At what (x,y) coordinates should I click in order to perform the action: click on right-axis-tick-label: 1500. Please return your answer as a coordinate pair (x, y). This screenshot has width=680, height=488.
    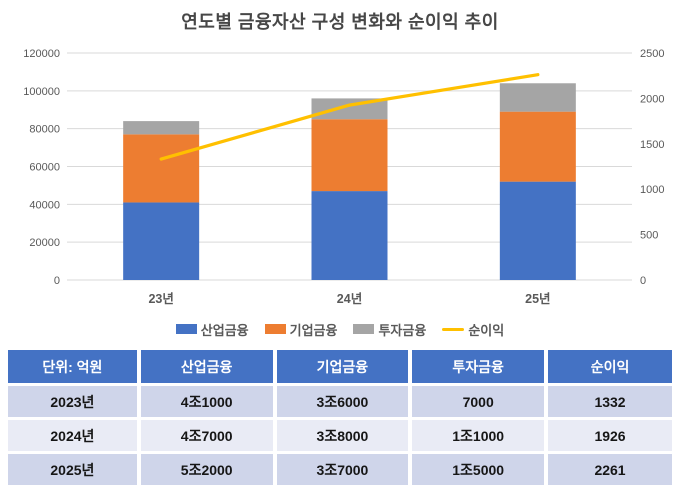
    Looking at the image, I should click on (652, 145).